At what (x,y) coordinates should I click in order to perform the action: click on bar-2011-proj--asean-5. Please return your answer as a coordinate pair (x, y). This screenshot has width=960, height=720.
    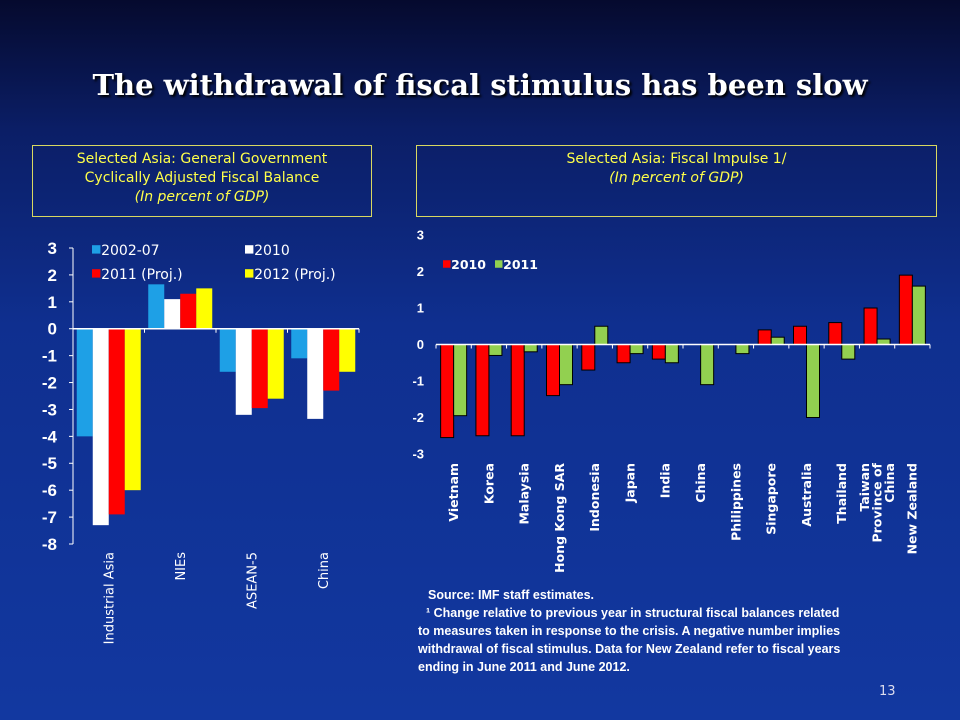
    Looking at the image, I should click on (259, 368).